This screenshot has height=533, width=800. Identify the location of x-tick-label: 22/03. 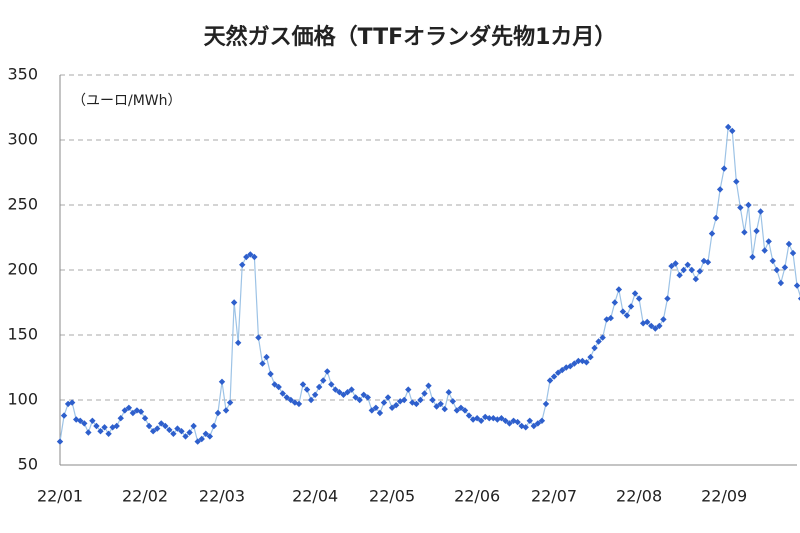
(222, 496).